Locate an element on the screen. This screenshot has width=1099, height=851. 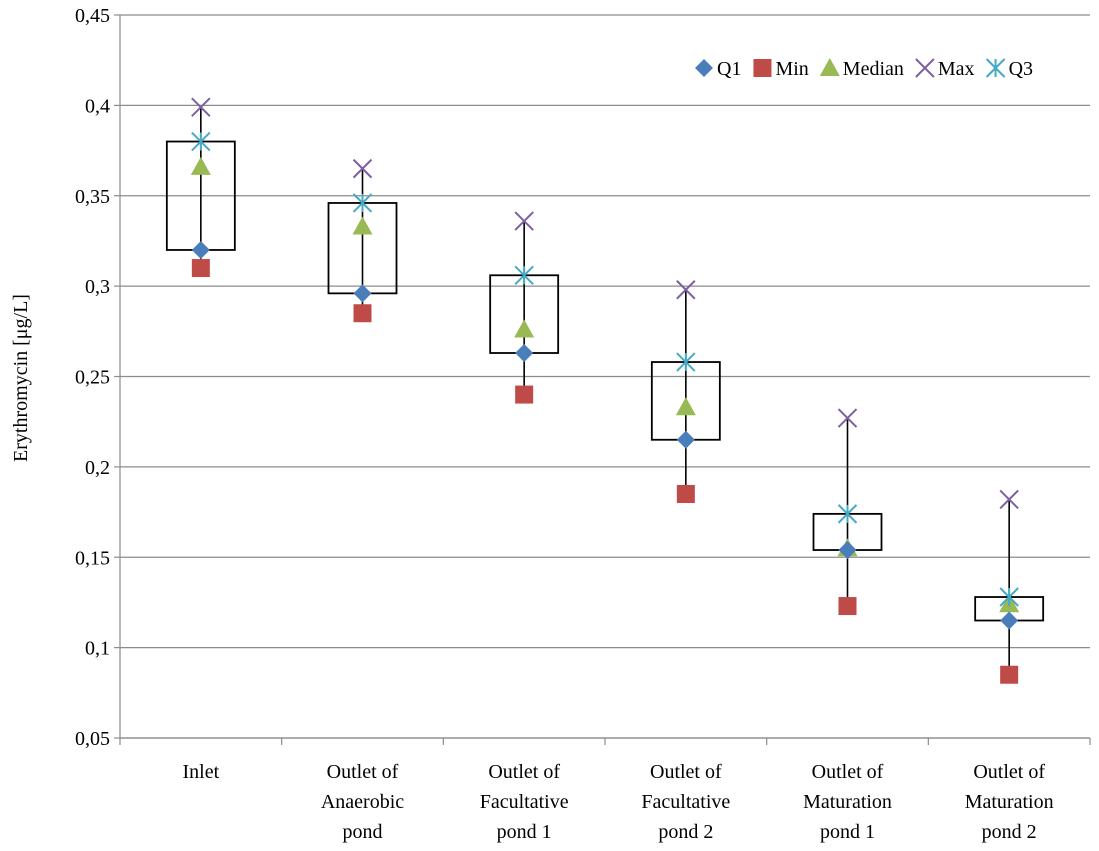
legend-label-q3: Q3 is located at coordinates (1021, 69).